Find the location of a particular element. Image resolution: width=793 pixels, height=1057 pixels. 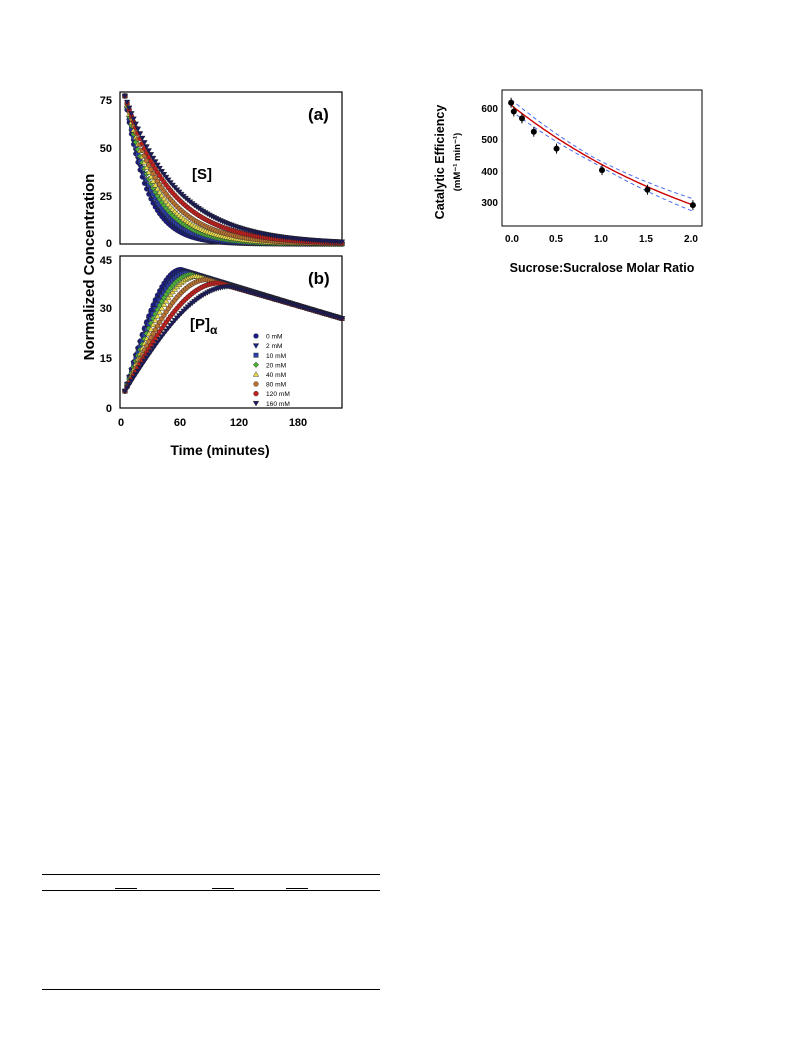

panel-b-tag: (b) is located at coordinates (319, 278).